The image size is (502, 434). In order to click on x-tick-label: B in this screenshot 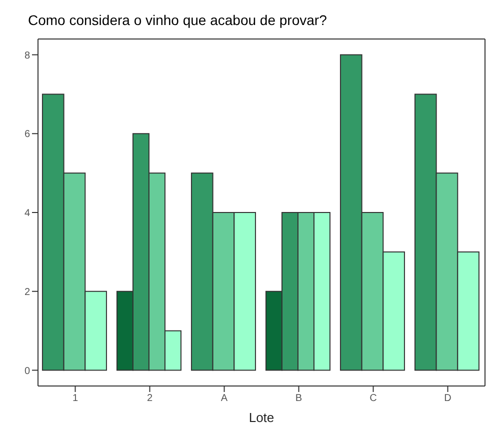, I will do `click(298, 398)`.